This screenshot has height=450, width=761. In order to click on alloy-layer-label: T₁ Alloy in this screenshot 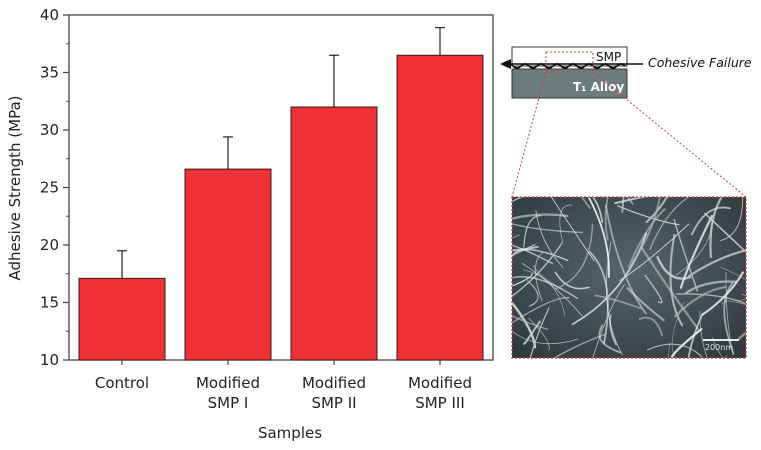, I will do `click(598, 87)`.